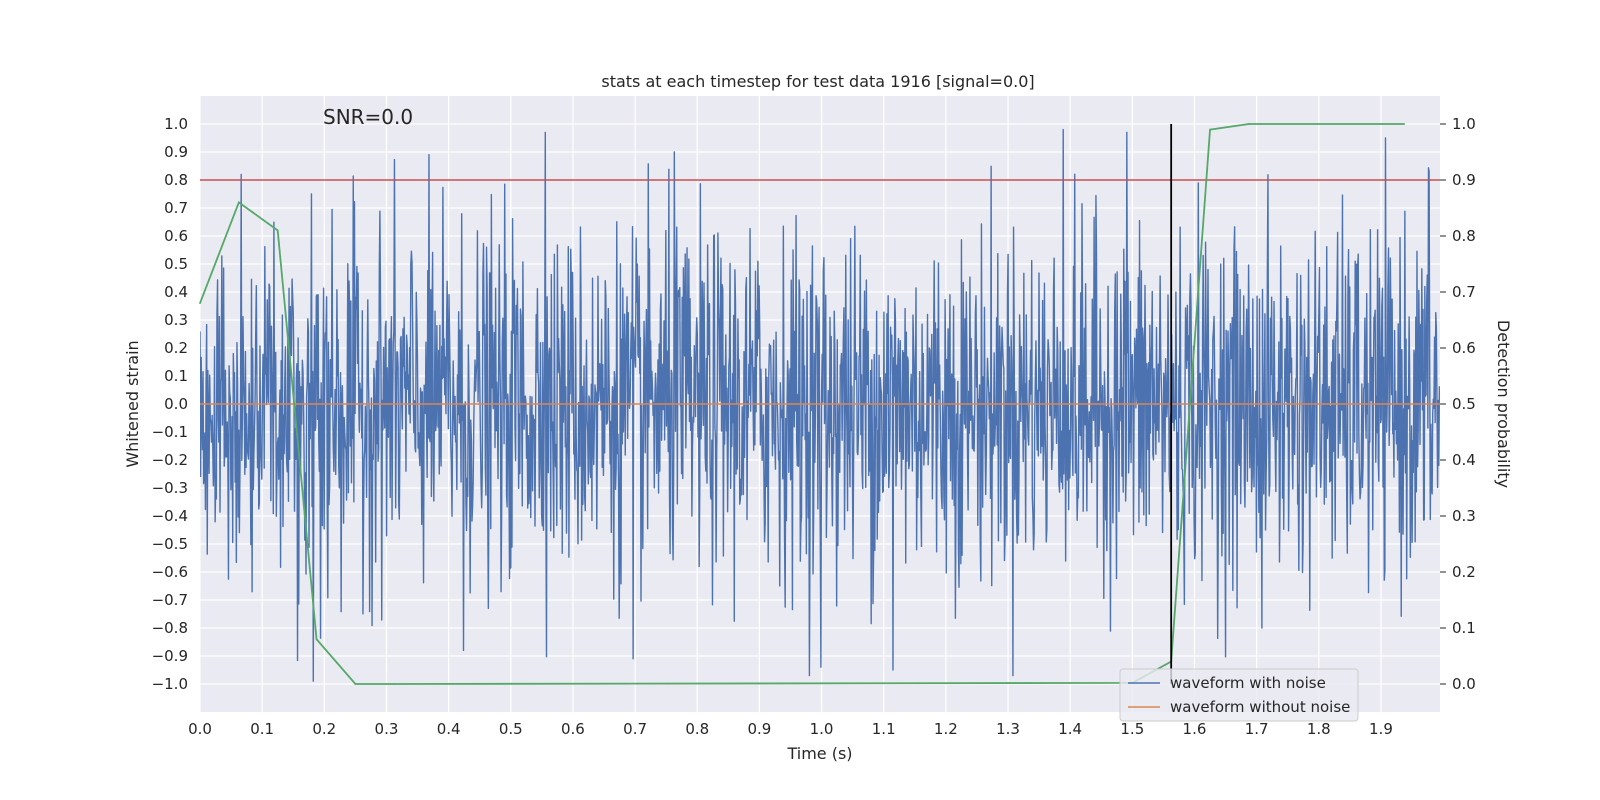  I want to click on y-tick-label: −0.4, so click(170, 516).